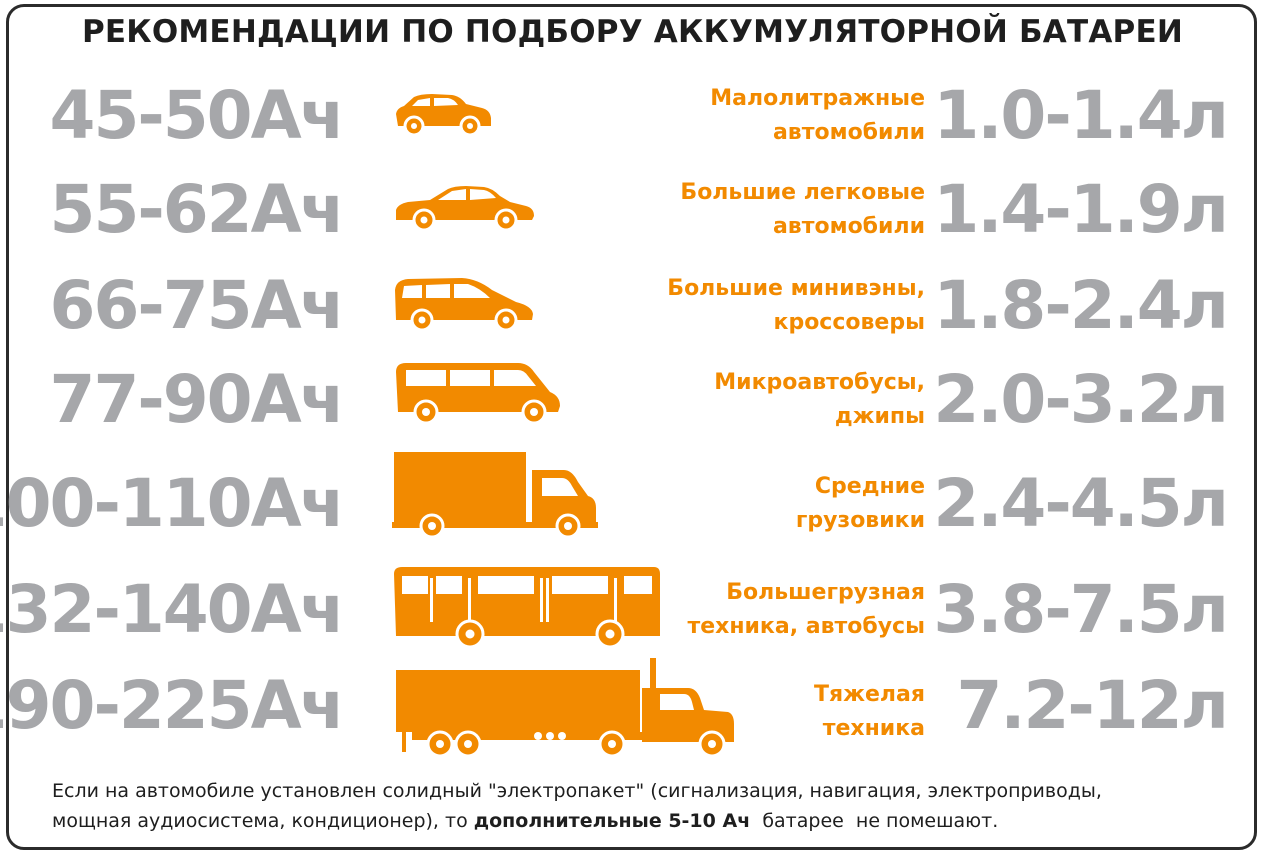 This screenshot has width=1265, height=856. Describe the element at coordinates (796, 306) in the screenshot. I see `vehicle-description: Большие минивэны, кроссоверы` at that location.